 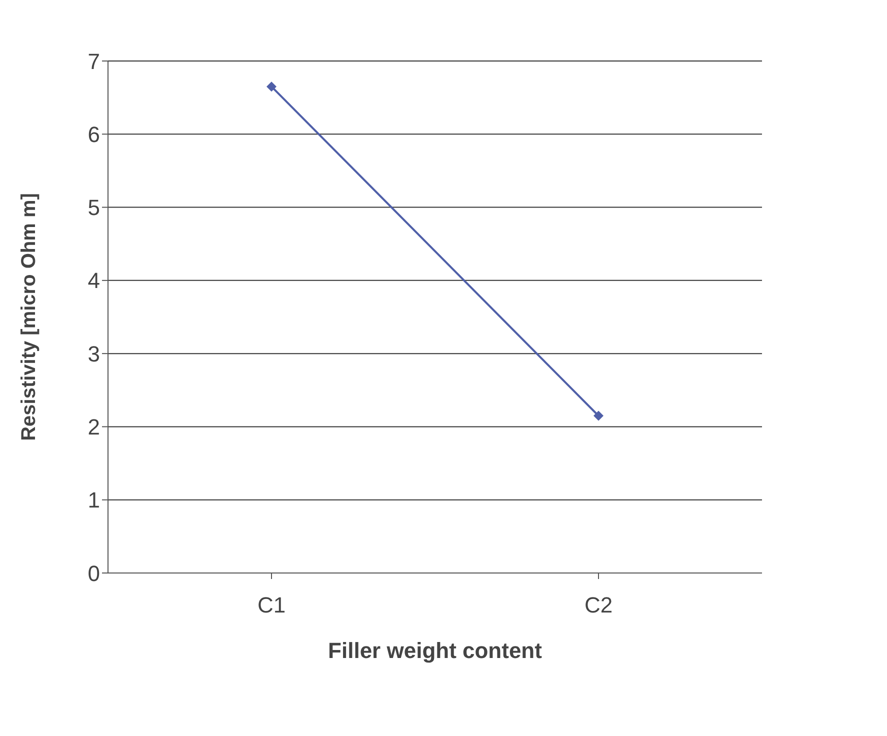 I want to click on x-tick-label: C2, so click(x=598, y=605).